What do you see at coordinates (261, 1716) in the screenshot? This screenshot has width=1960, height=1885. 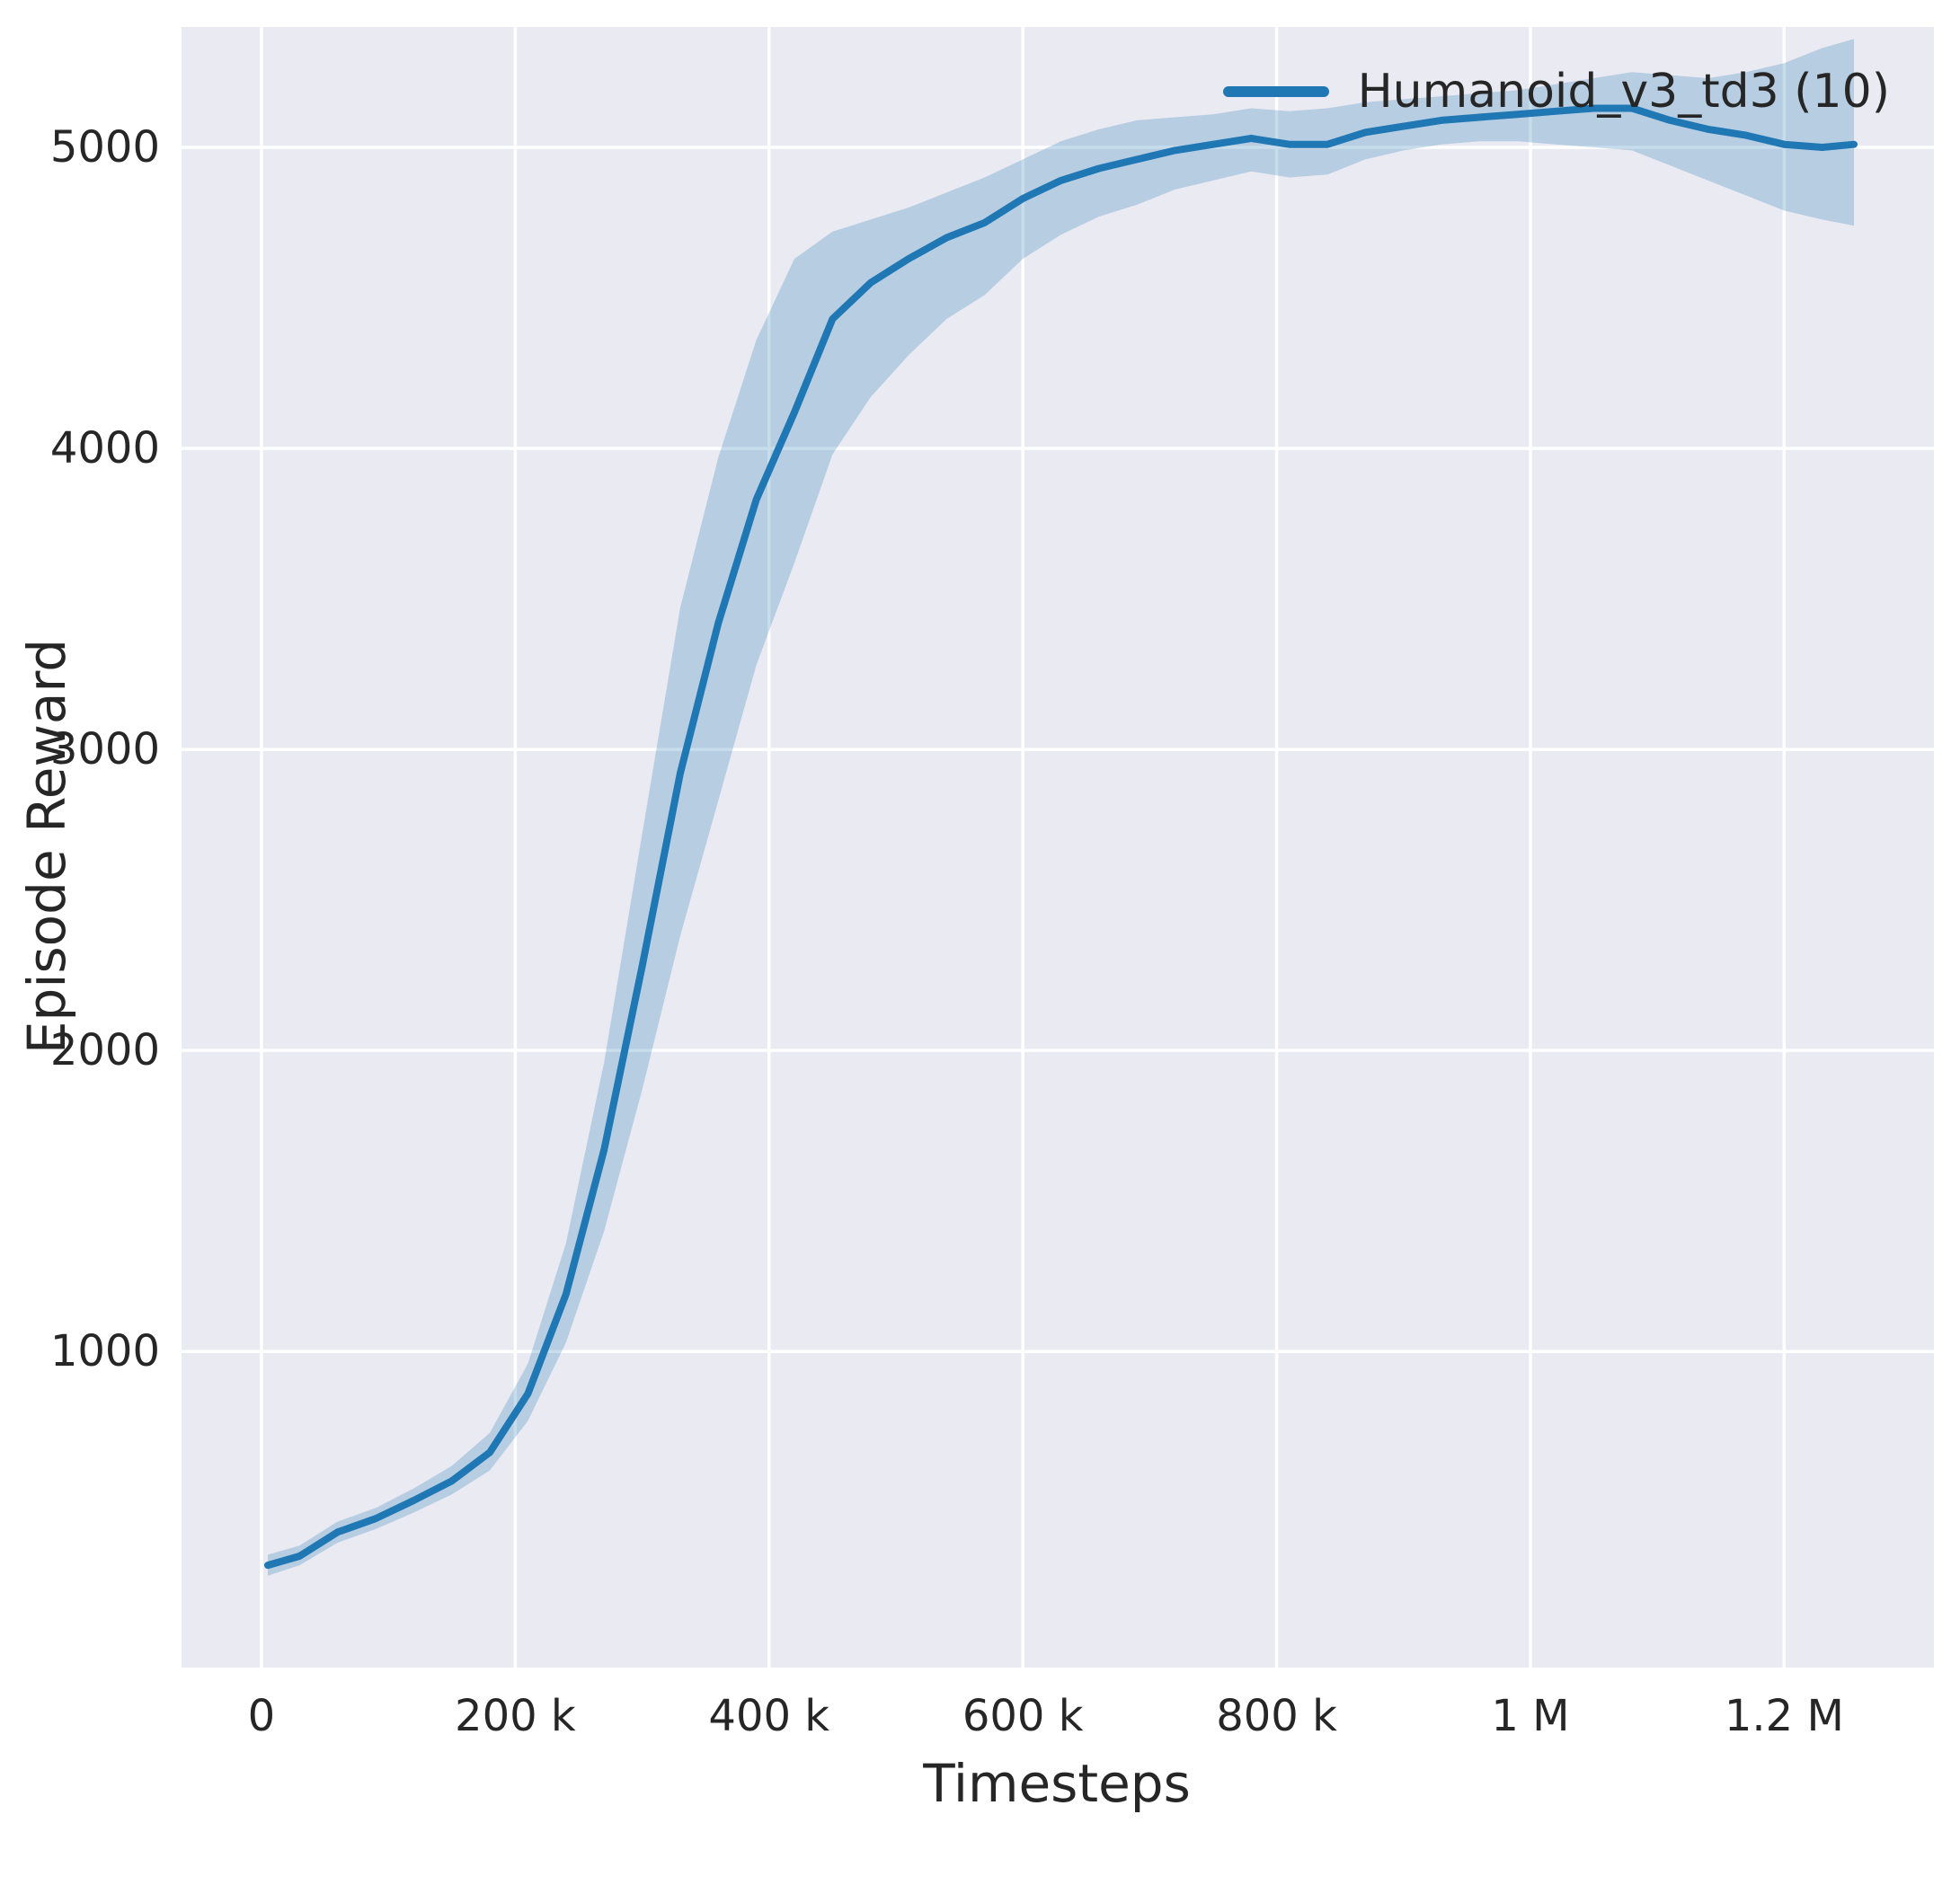 I see `x-tick-label: 0` at bounding box center [261, 1716].